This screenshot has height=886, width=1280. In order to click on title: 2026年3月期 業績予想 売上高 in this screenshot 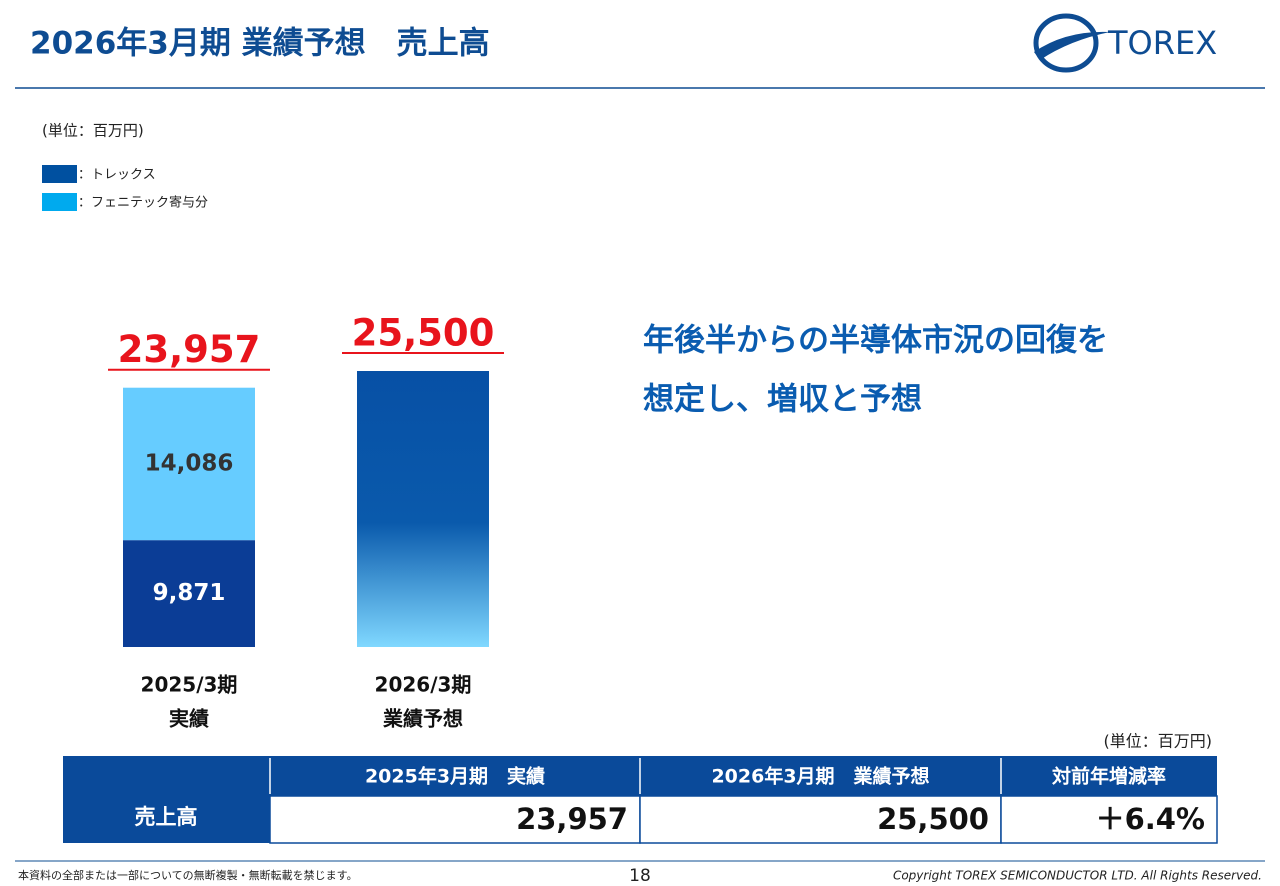, I will do `click(260, 44)`.